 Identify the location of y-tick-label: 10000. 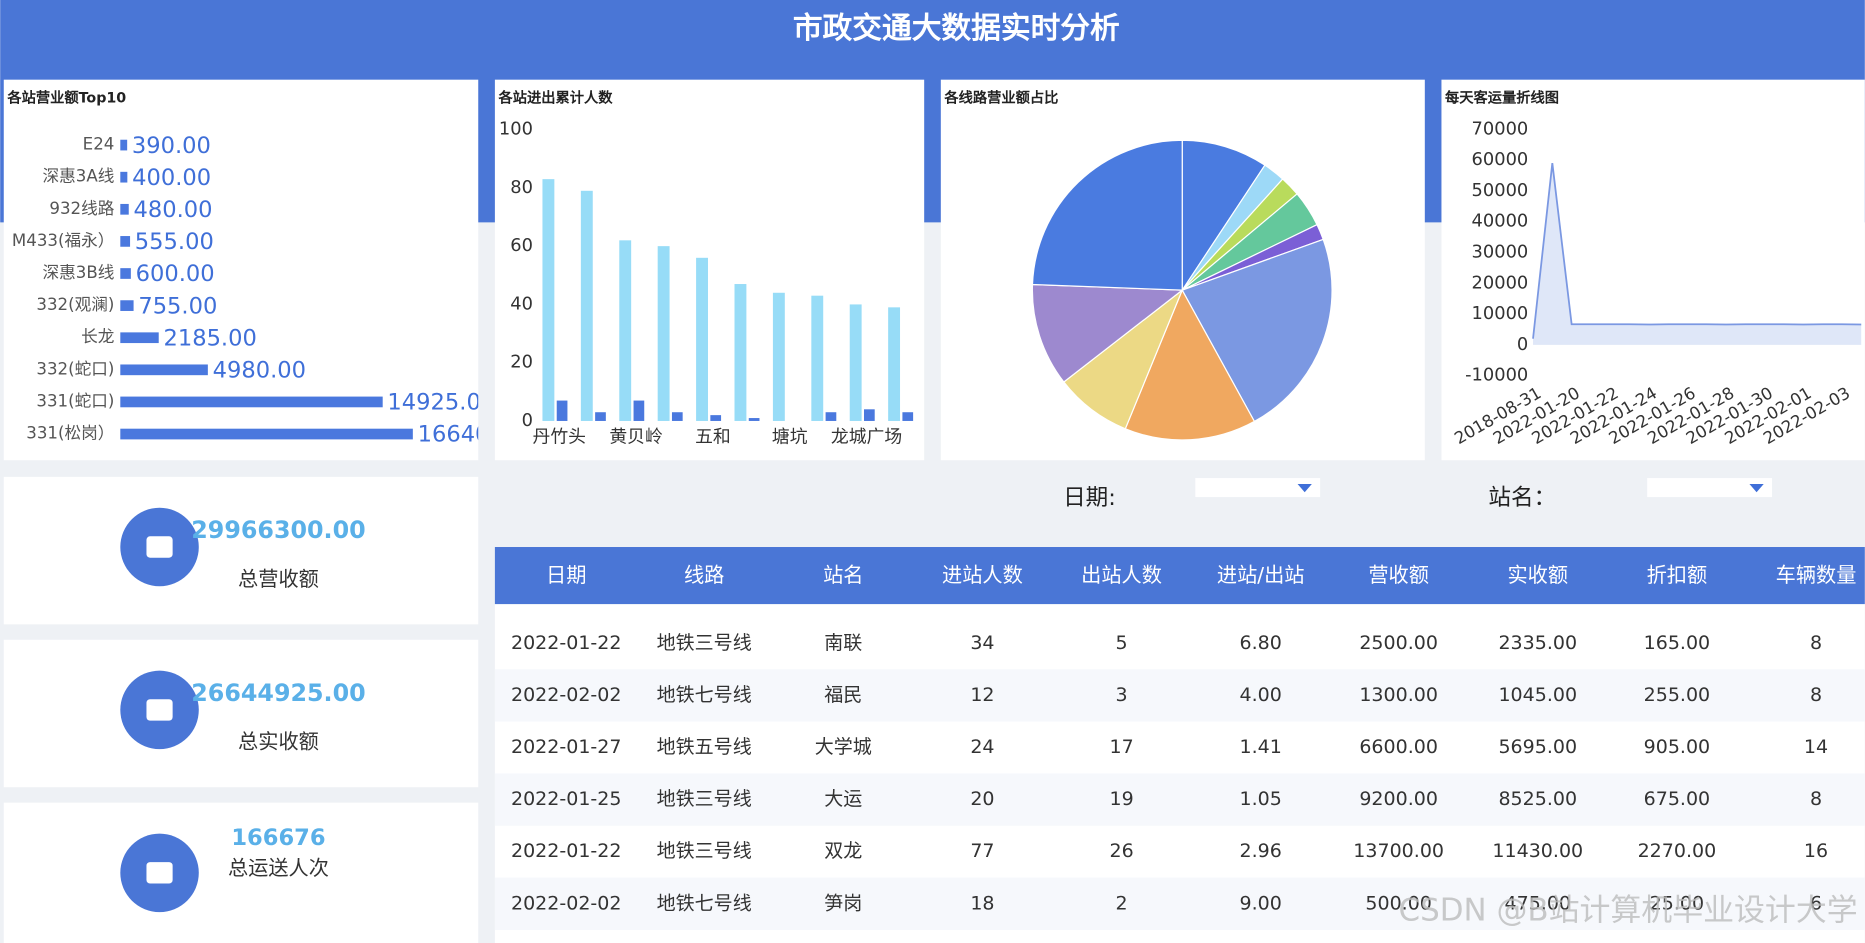
(1500, 313).